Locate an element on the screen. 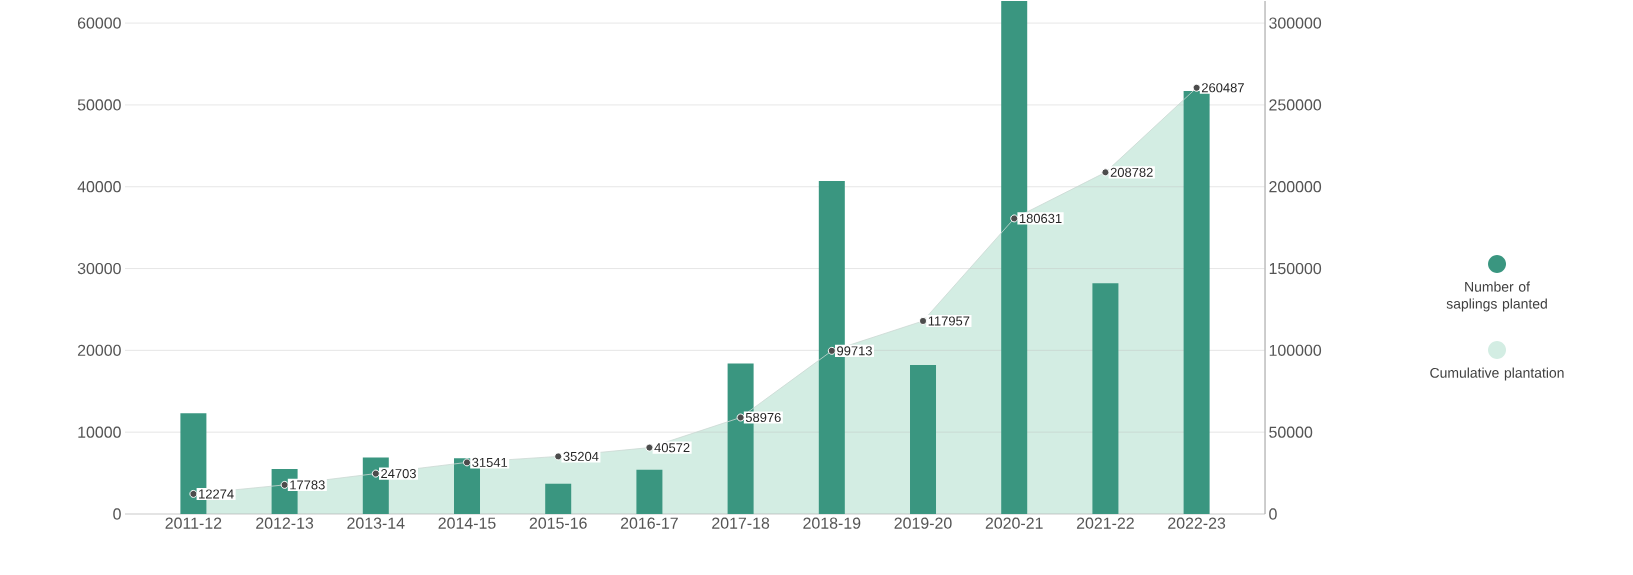  x-tick-label: 2012-13 is located at coordinates (285, 523).